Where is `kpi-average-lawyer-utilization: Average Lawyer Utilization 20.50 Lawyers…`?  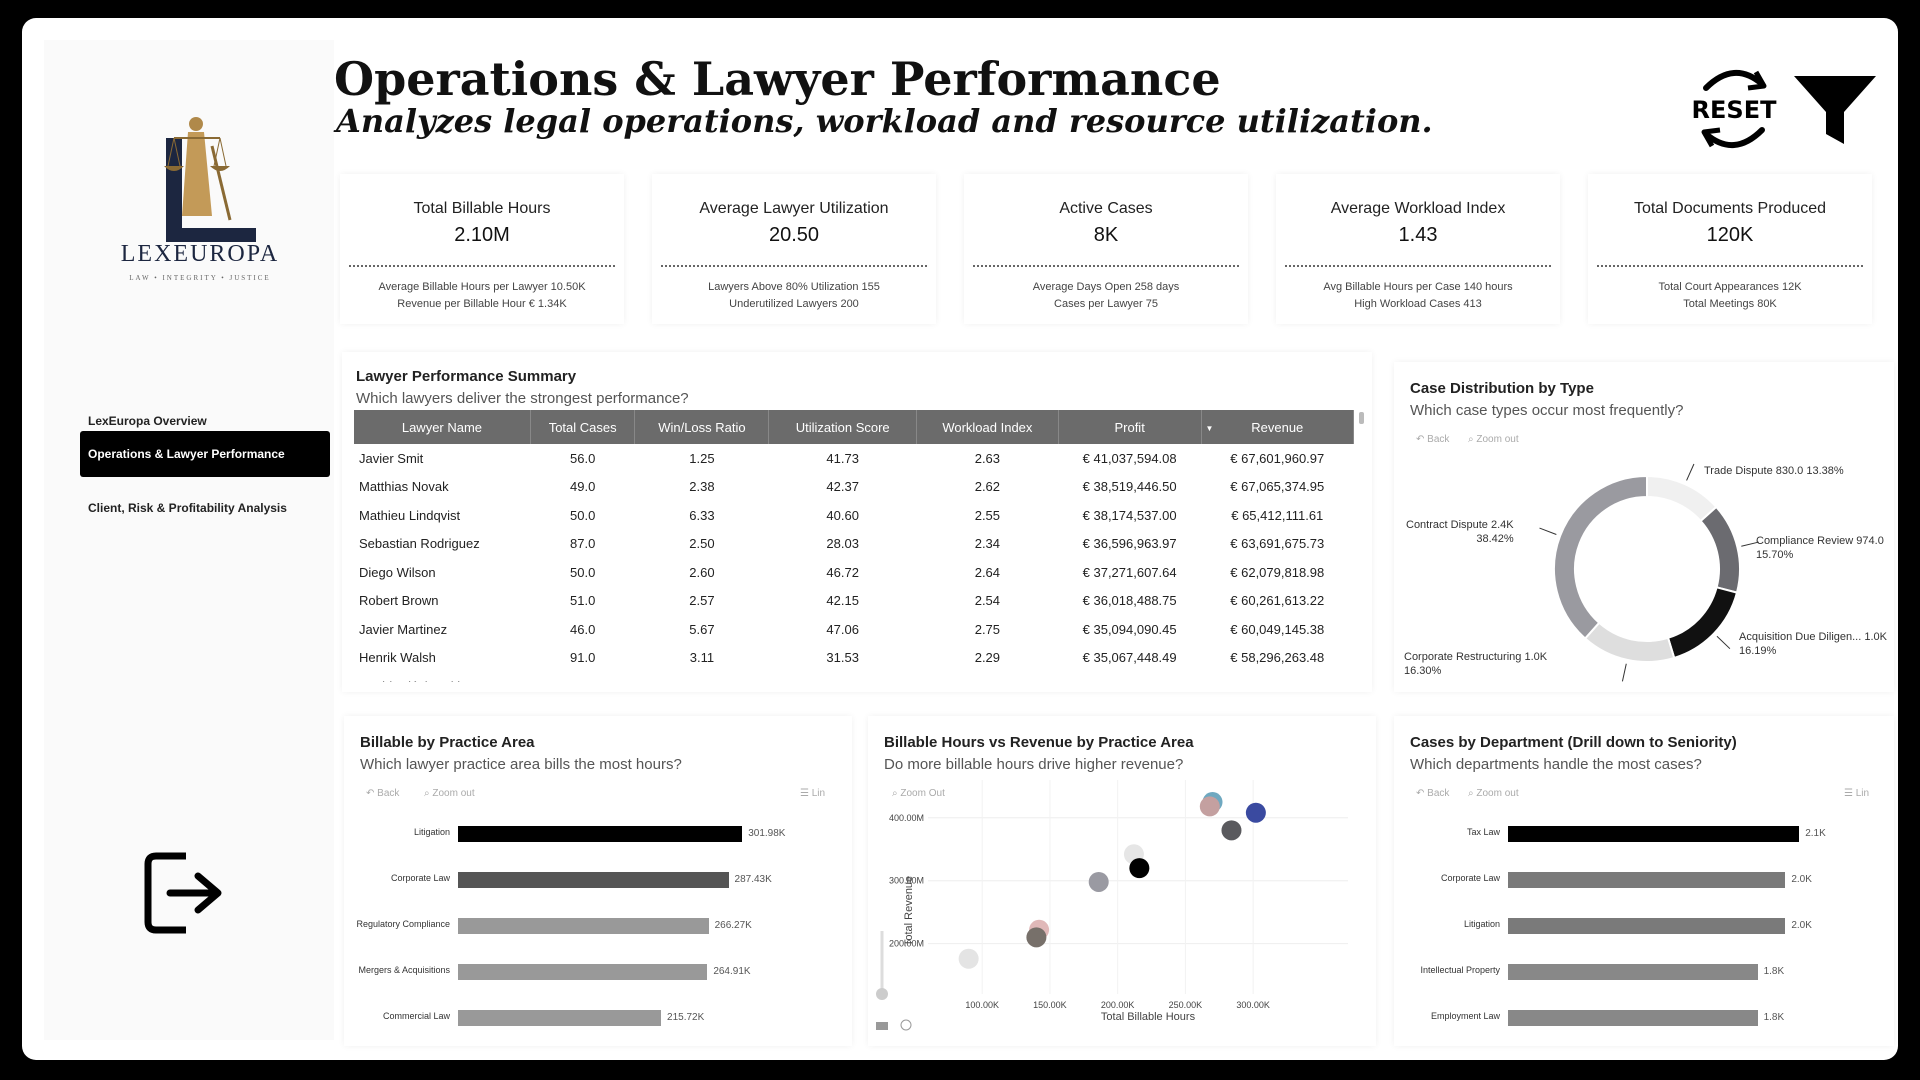
kpi-average-lawyer-utilization: Average Lawyer Utilization 20.50 Lawyers… is located at coordinates (794, 249).